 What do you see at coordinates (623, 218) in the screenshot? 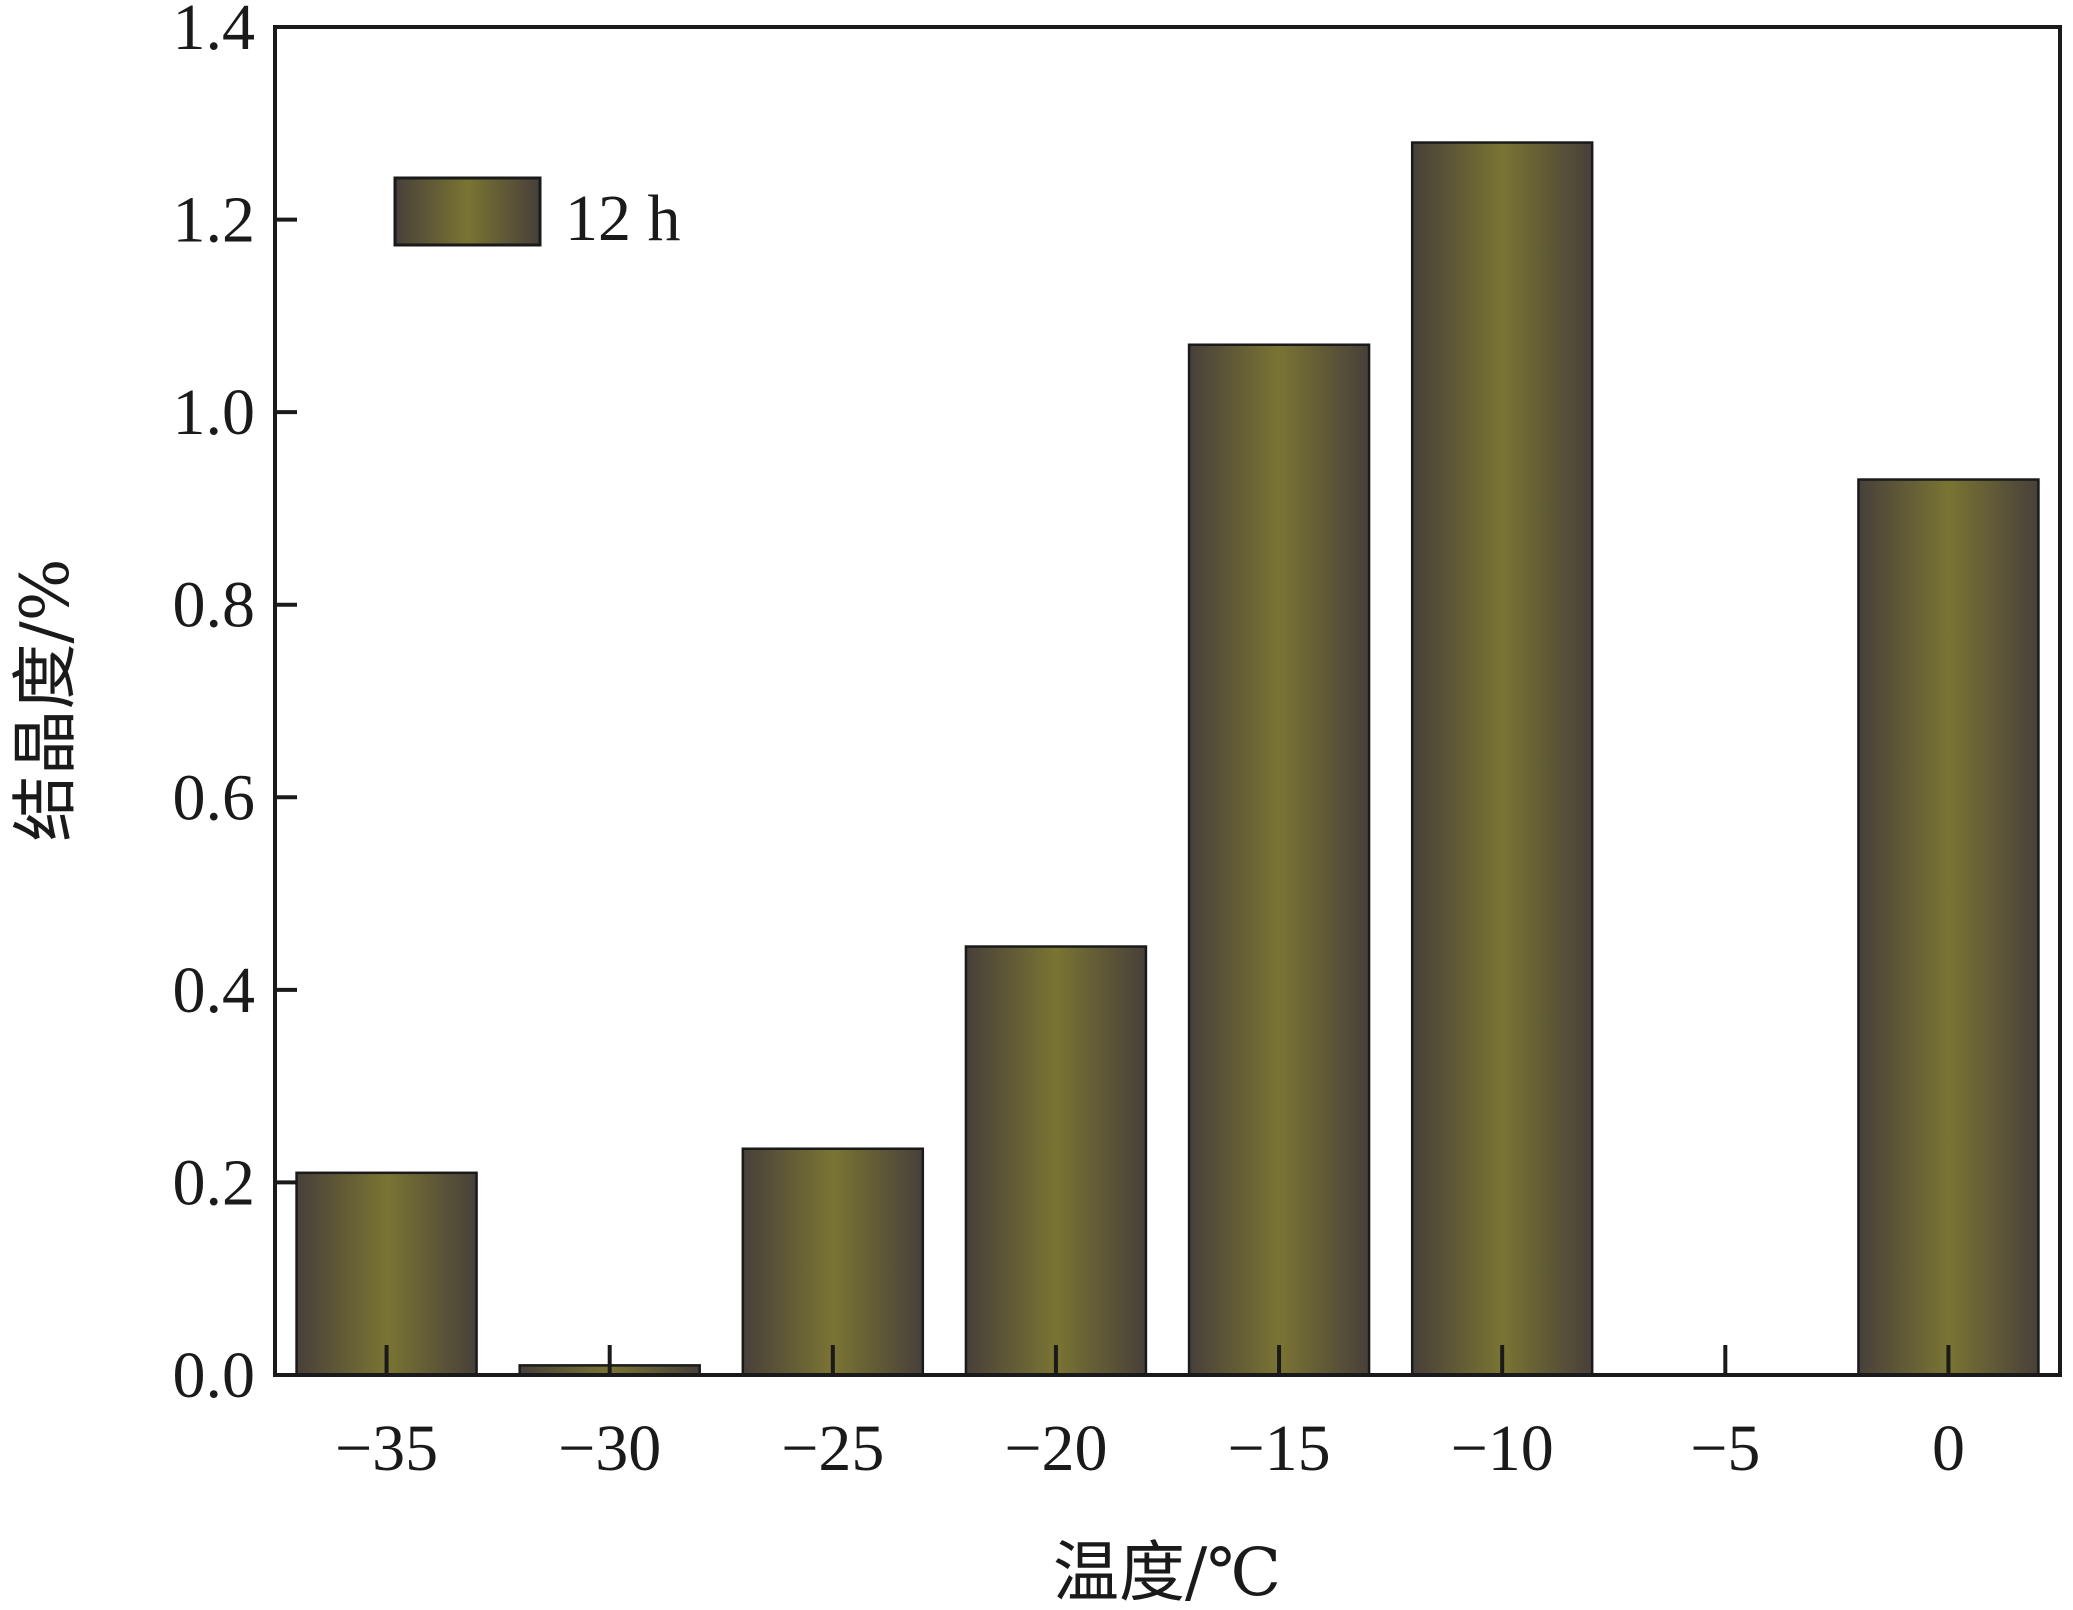
I see `legend-label: 12 h` at bounding box center [623, 218].